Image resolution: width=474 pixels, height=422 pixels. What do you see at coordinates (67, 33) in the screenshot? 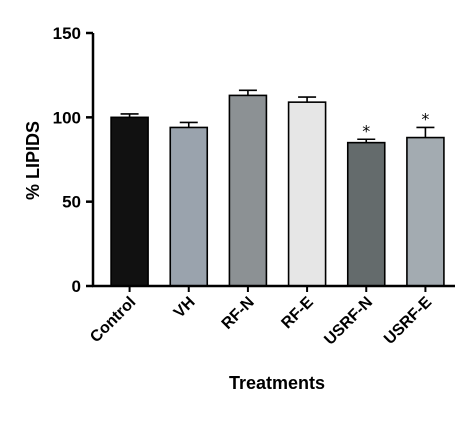
I see `y-tick-label: 150` at bounding box center [67, 33].